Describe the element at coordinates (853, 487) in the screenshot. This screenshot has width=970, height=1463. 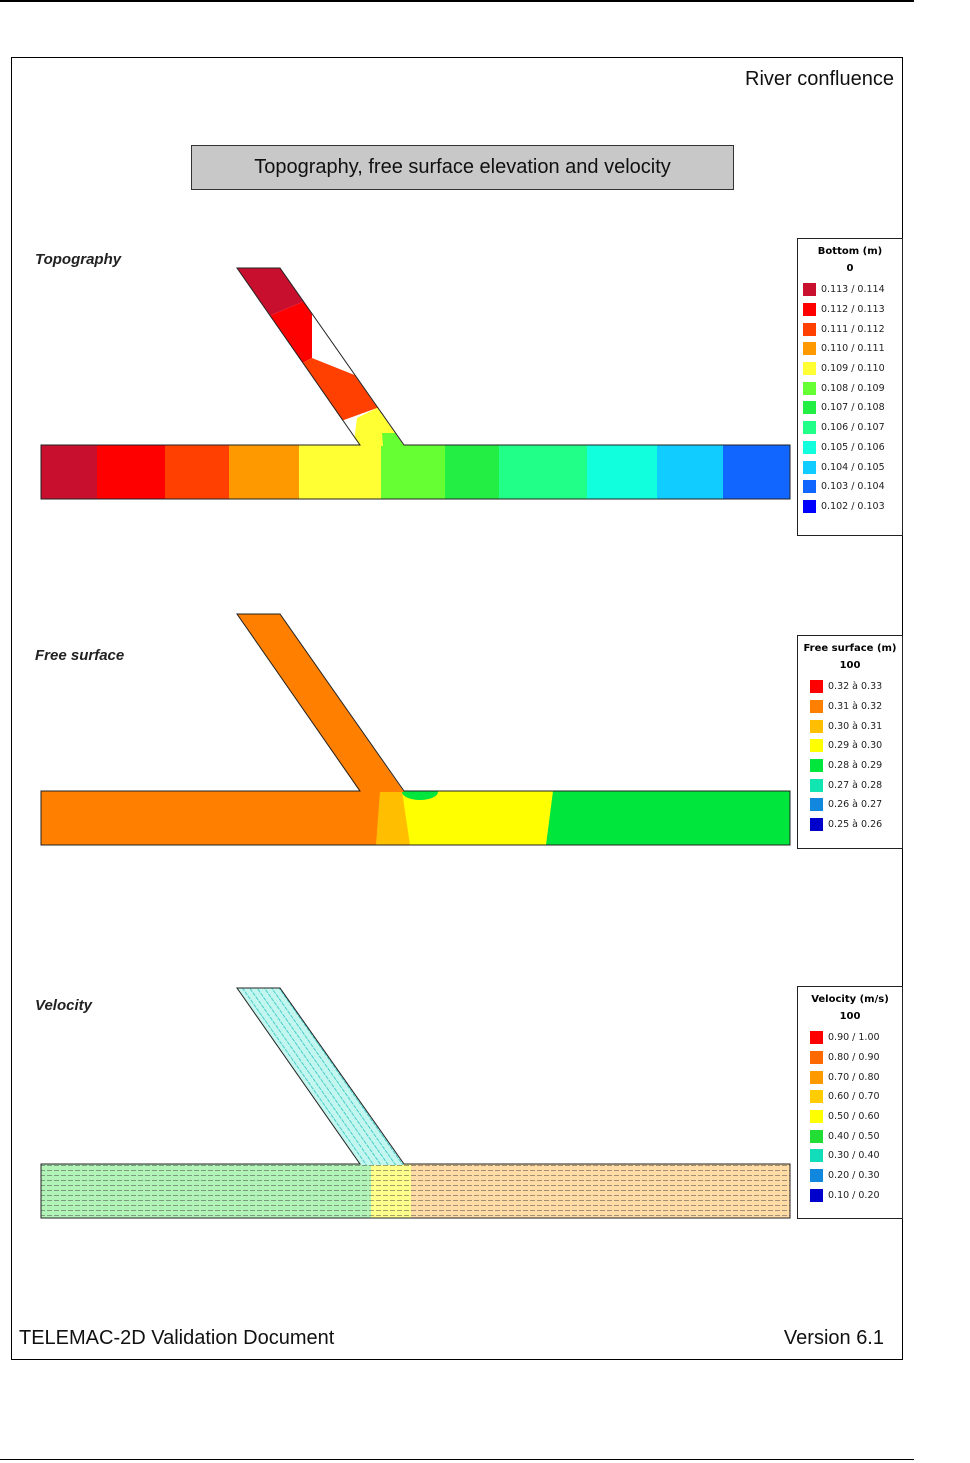
I see `legend-range-label: 0.103 / 0.104` at that location.